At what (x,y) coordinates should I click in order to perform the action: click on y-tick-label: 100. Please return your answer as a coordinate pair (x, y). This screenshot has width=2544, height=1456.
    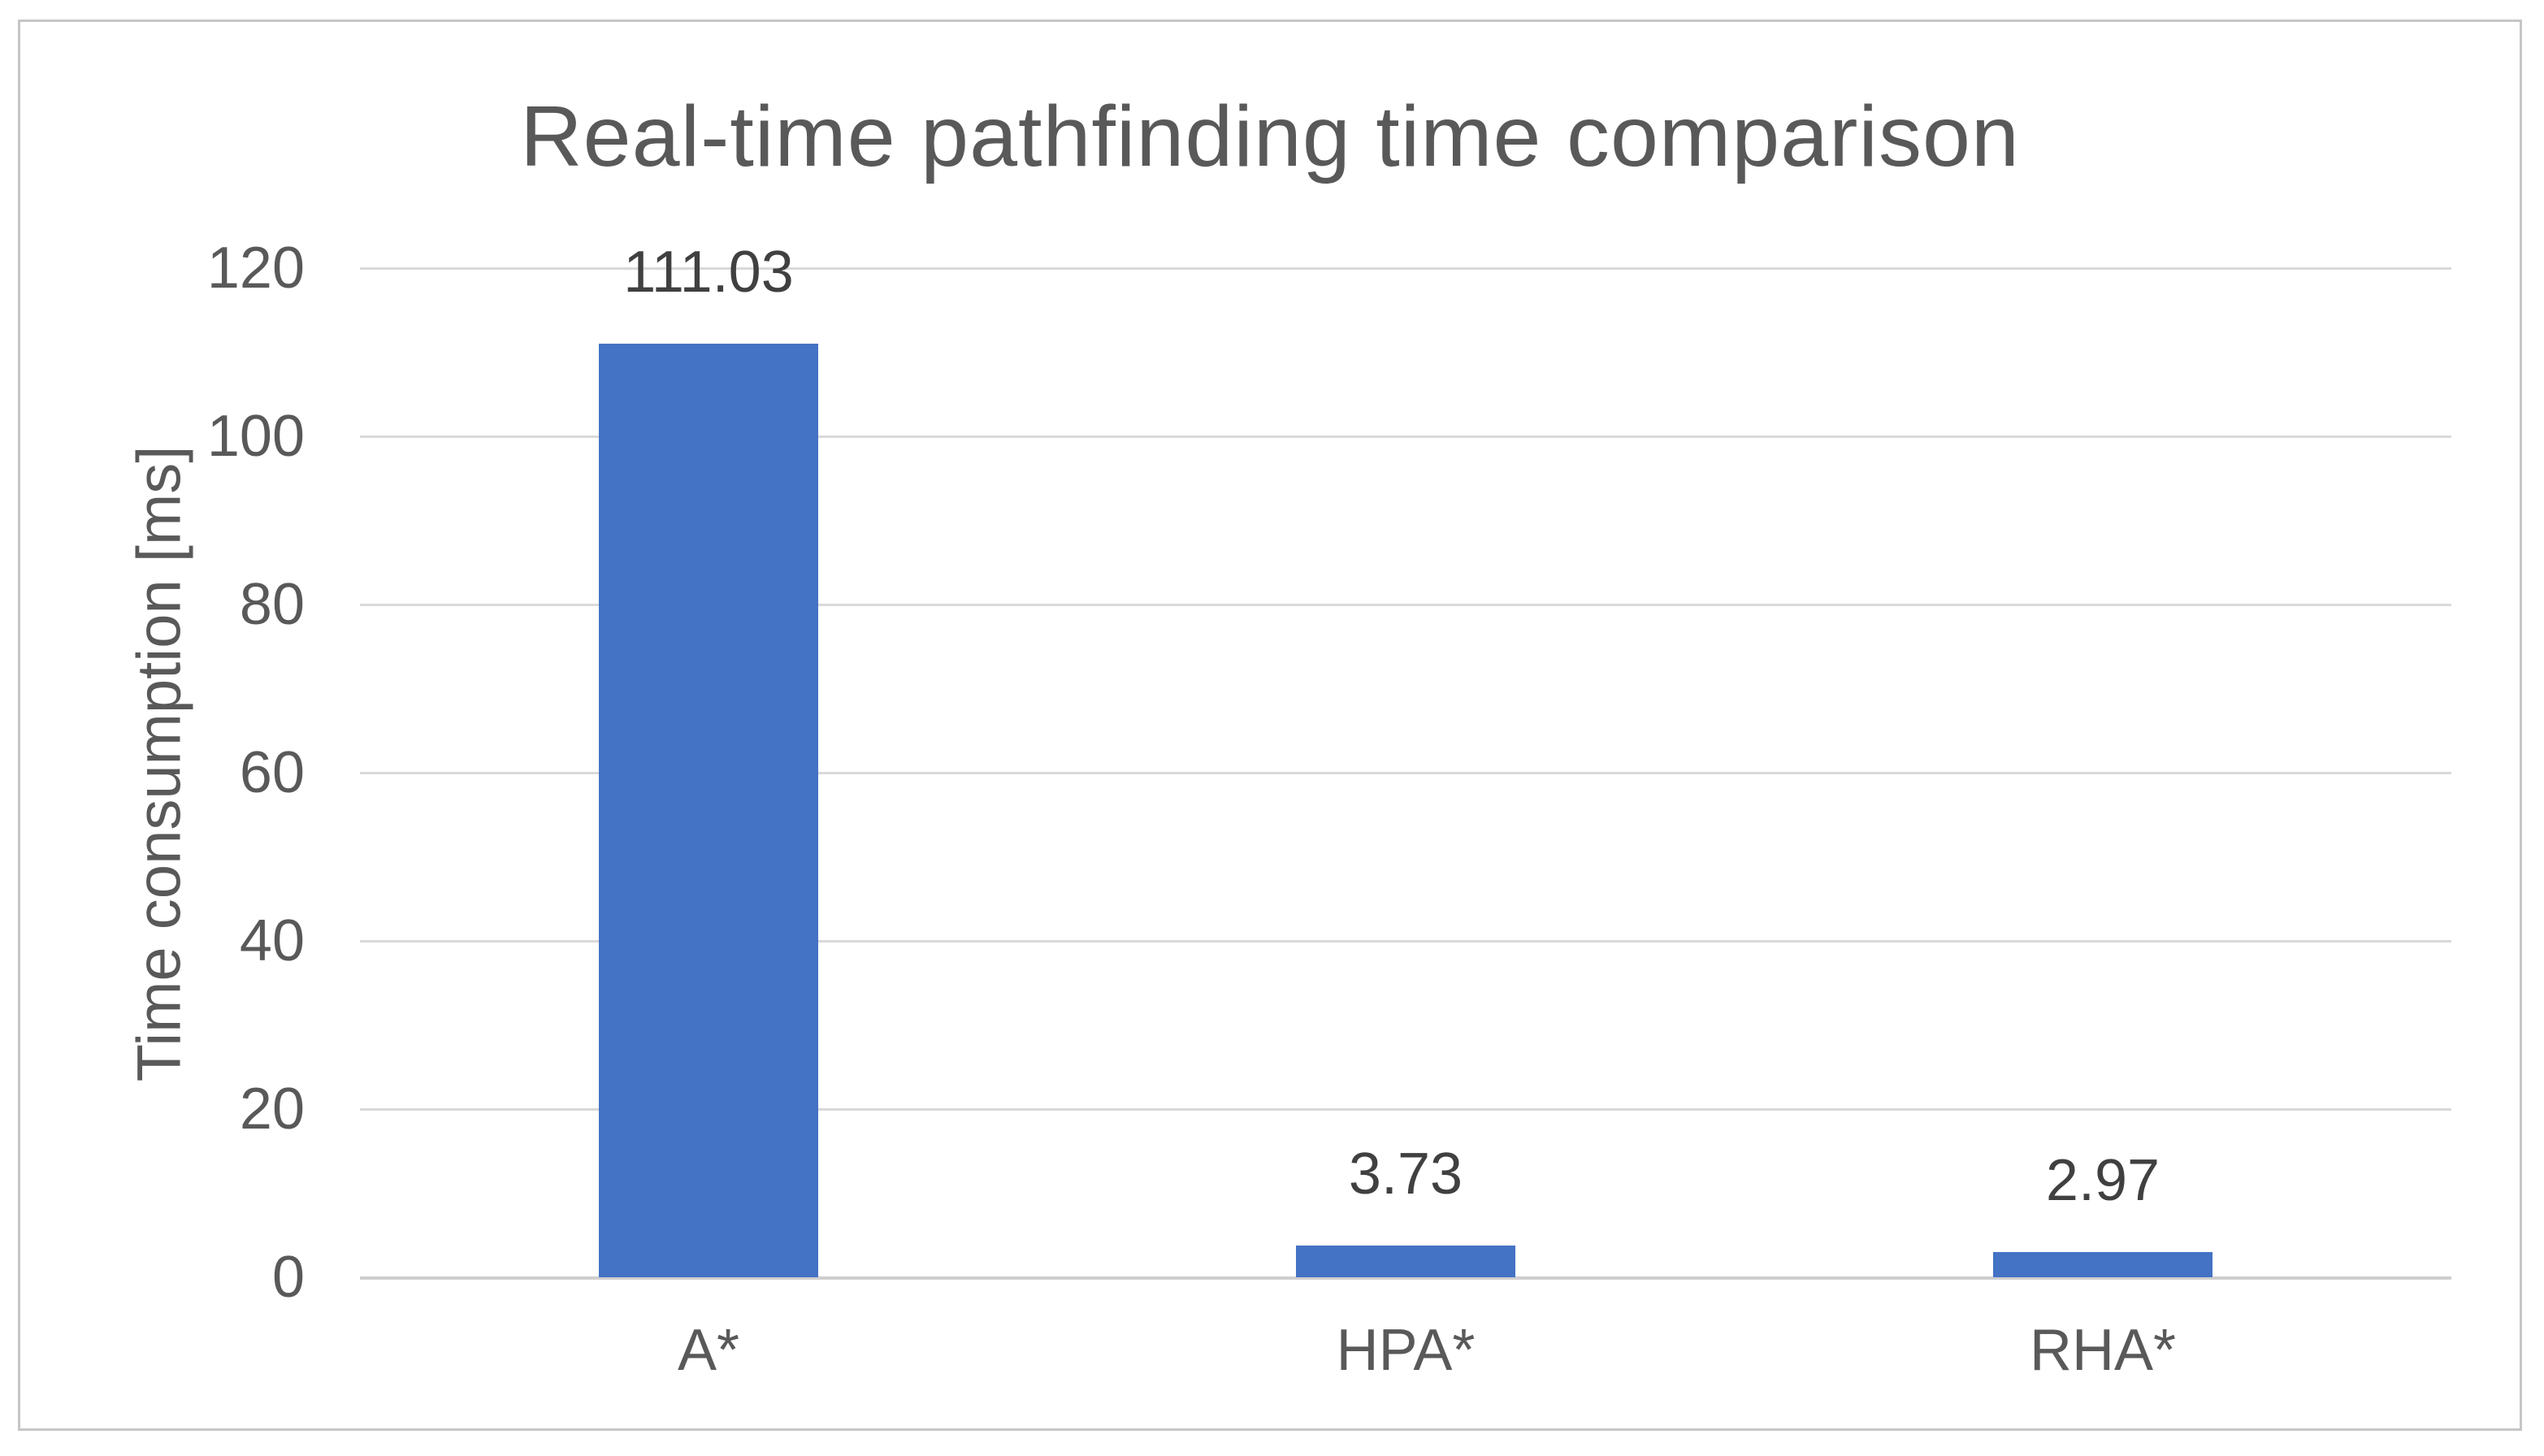
    Looking at the image, I should click on (255, 437).